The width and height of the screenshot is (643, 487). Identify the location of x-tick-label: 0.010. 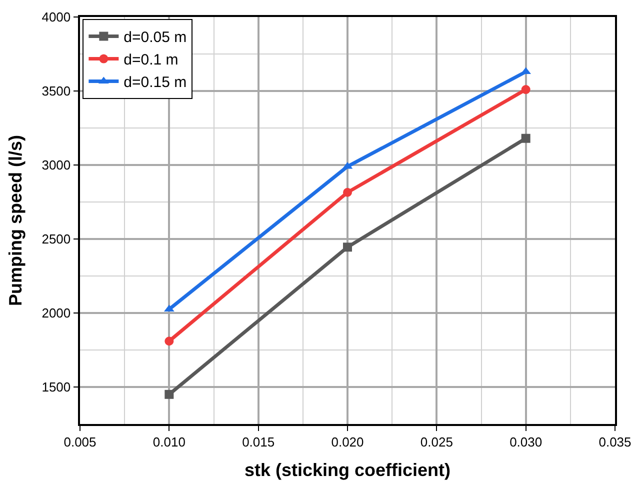
(169, 442).